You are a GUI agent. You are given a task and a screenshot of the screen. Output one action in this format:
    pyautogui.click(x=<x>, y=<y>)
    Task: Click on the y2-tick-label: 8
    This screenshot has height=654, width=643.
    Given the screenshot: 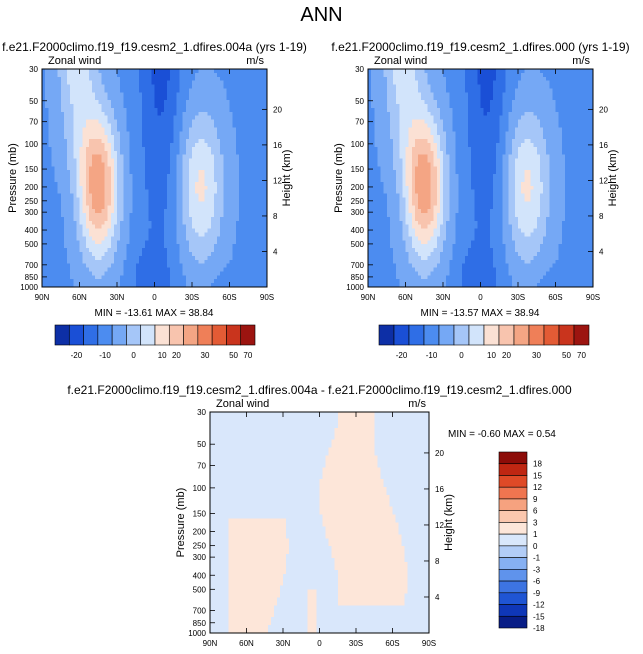 What is the action you would take?
    pyautogui.click(x=601, y=216)
    